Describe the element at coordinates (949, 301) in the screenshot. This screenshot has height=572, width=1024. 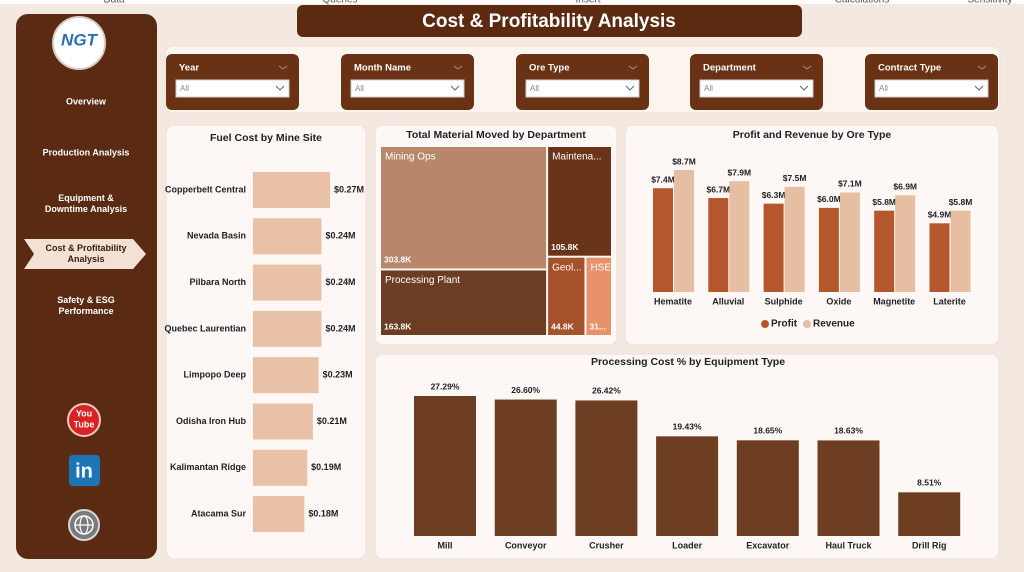
I see `x-tick-label: Laterite` at that location.